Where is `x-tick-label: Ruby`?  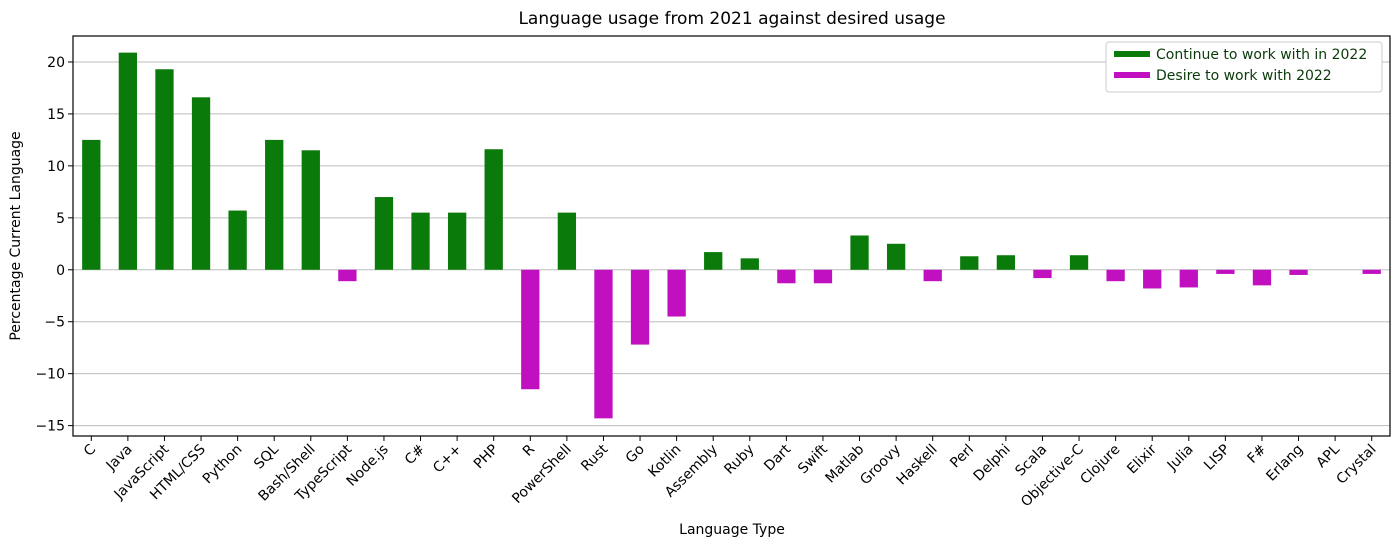 x-tick-label: Ruby is located at coordinates (739, 460).